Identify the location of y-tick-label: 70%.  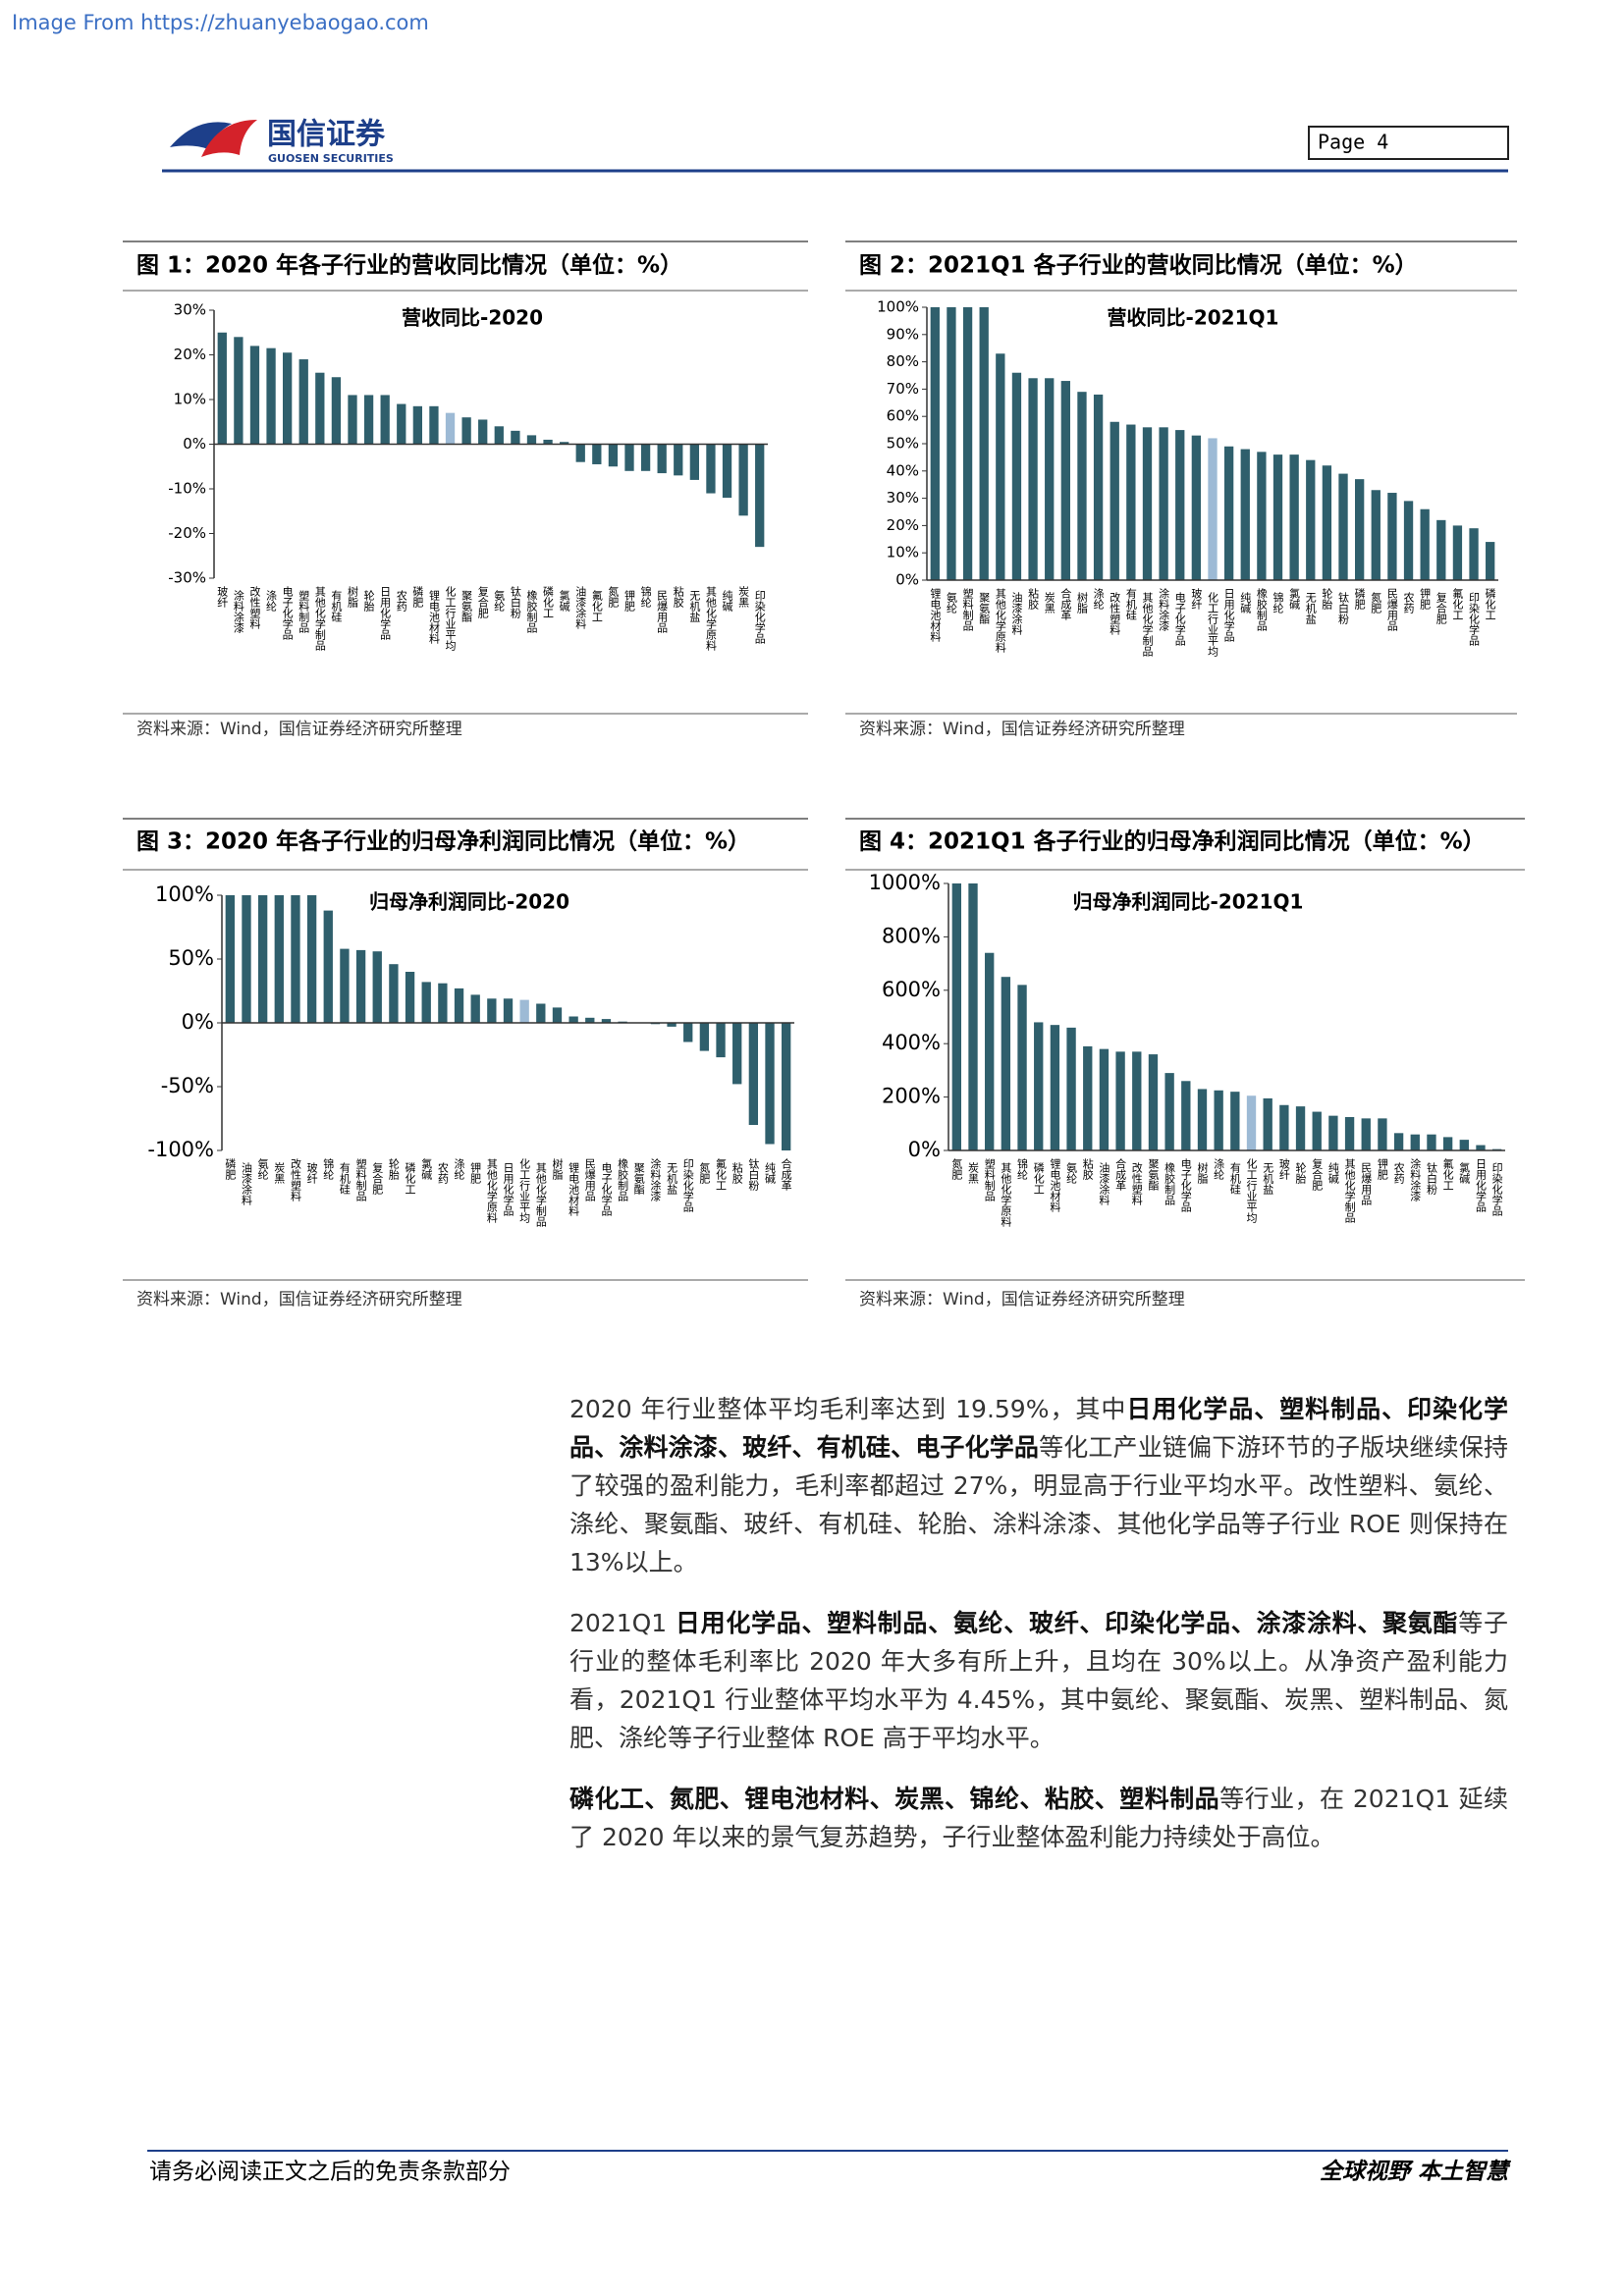
(903, 389).